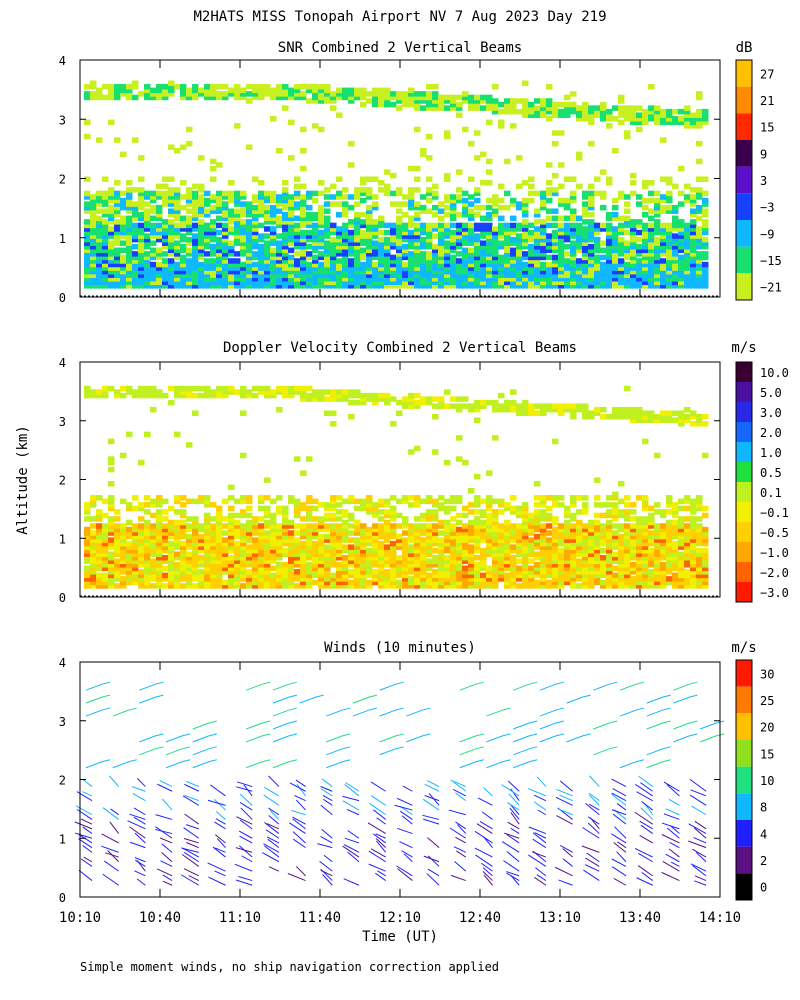  What do you see at coordinates (744, 48) in the screenshot?
I see `snr-unit-label: dB` at bounding box center [744, 48].